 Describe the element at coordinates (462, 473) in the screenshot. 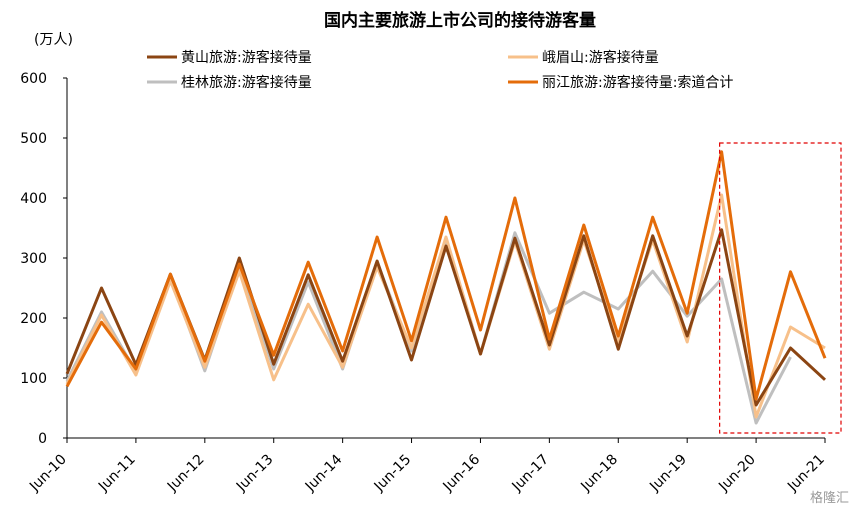

I see `x-tick-label: Jun-16` at that location.